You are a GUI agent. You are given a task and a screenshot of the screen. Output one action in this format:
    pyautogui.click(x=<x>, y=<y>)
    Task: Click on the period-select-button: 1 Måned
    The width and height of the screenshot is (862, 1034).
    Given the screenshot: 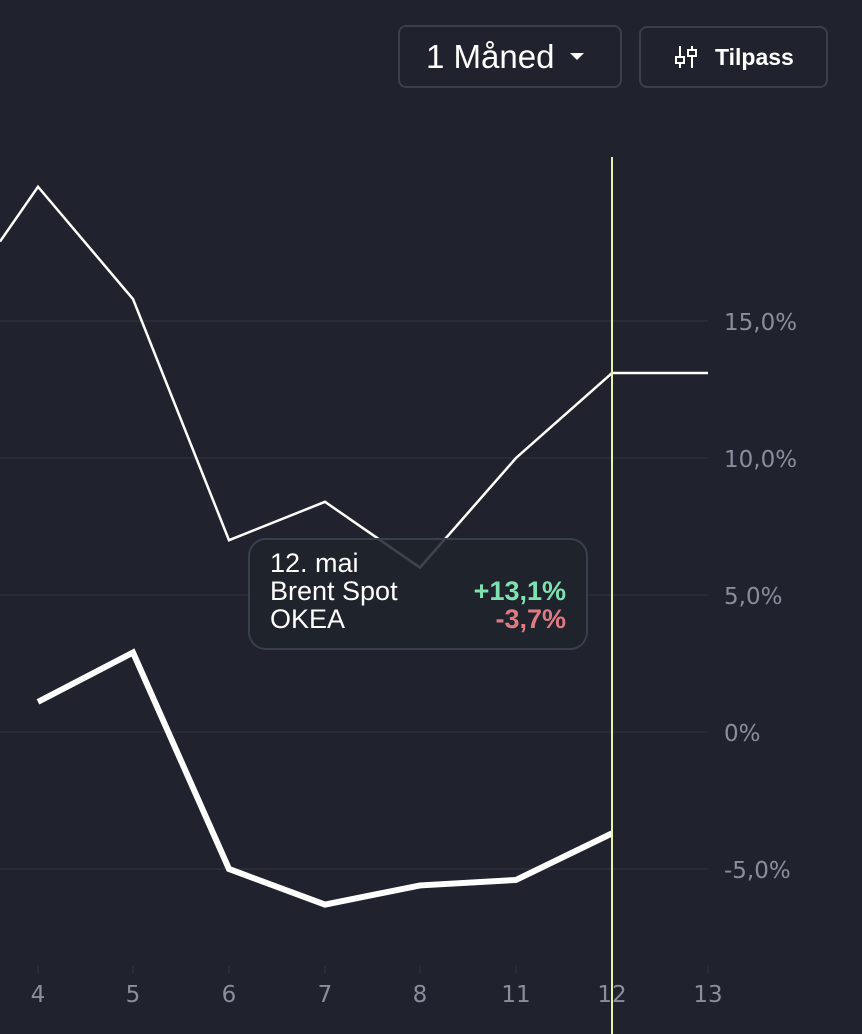 What is the action you would take?
    pyautogui.click(x=510, y=56)
    